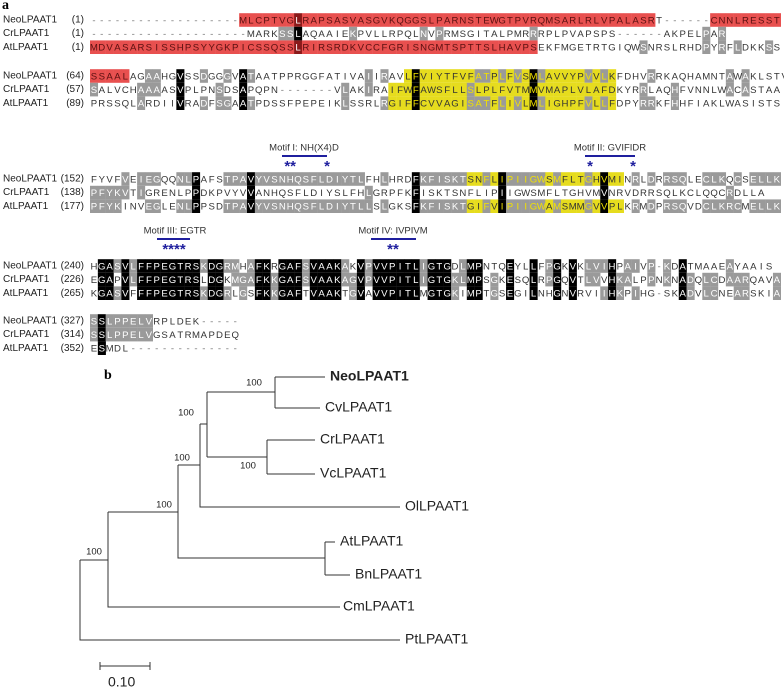 Image resolution: width=784 pixels, height=688 pixels. What do you see at coordinates (26, 47) in the screenshot?
I see `sequence-name: AtLPAAT1` at bounding box center [26, 47].